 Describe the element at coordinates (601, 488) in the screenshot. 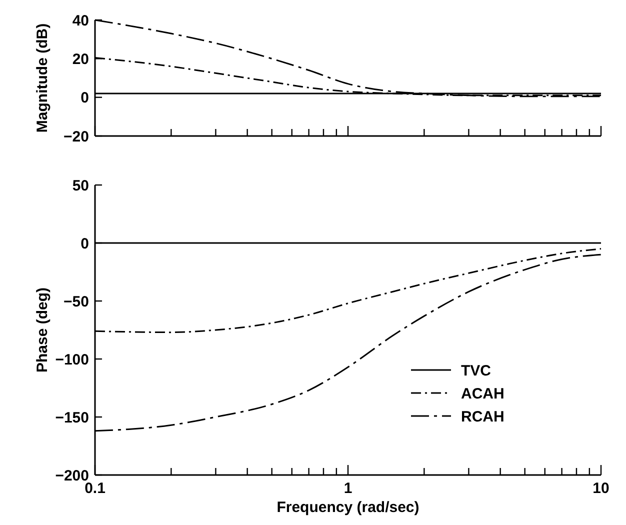

I see `x-tick-label: 10` at that location.